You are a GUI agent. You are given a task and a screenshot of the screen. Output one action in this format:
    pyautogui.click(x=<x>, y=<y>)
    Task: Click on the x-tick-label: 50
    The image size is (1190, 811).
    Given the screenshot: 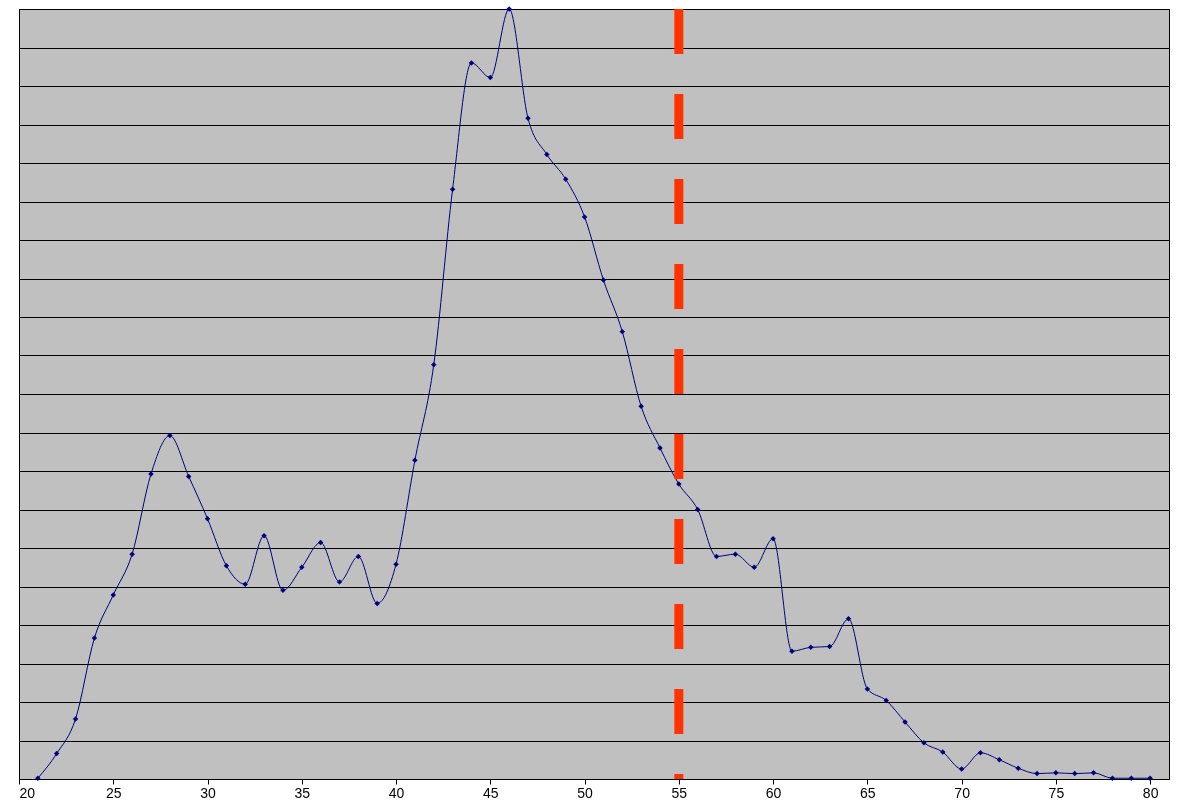 What is the action you would take?
    pyautogui.click(x=585, y=792)
    